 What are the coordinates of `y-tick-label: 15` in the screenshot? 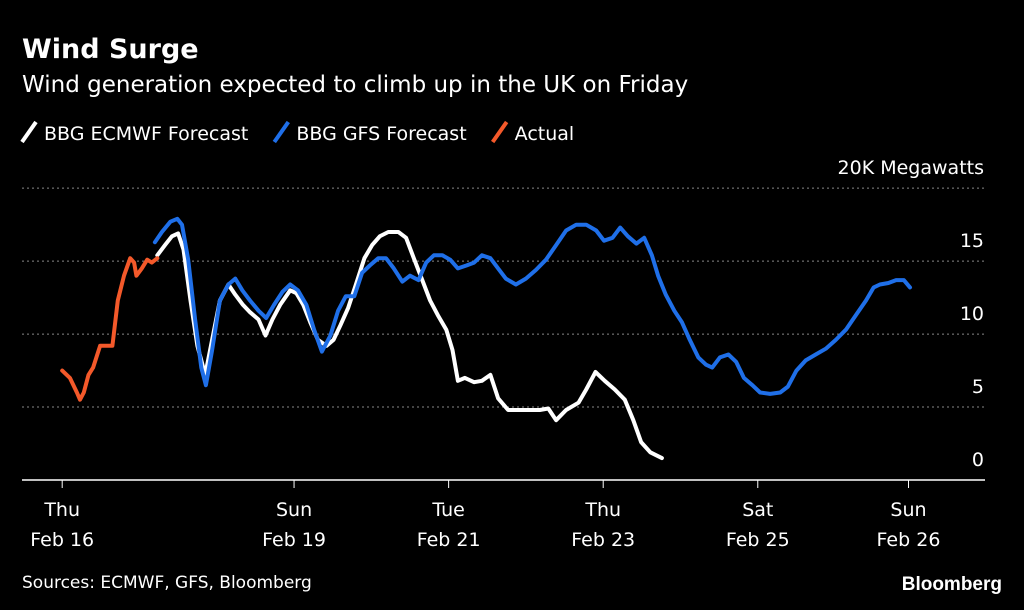 It's located at (972, 241).